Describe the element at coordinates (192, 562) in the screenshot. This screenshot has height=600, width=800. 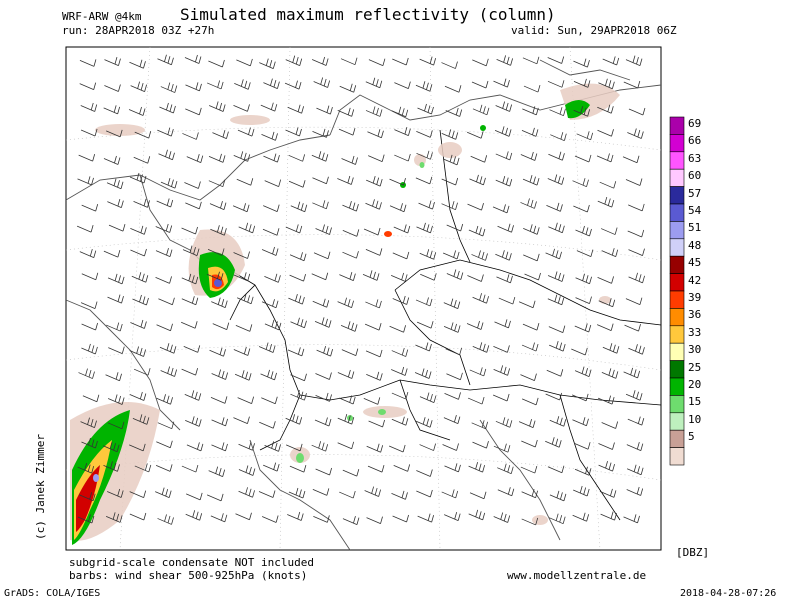
I see `footnote-condensate: subgrid-scale condensate NOT included` at that location.